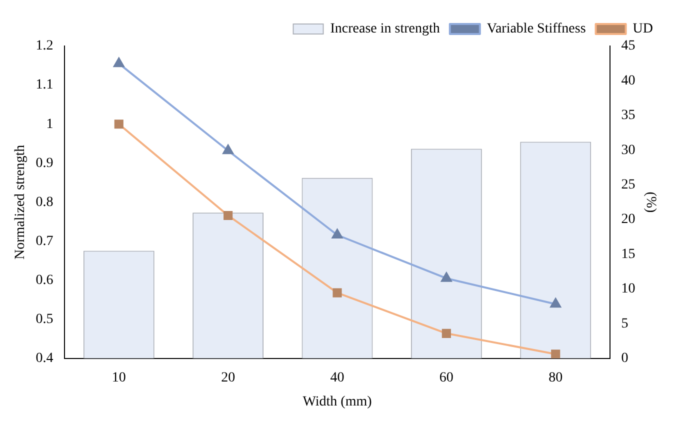  I want to click on y-tick-label: 0.9, so click(45, 163).